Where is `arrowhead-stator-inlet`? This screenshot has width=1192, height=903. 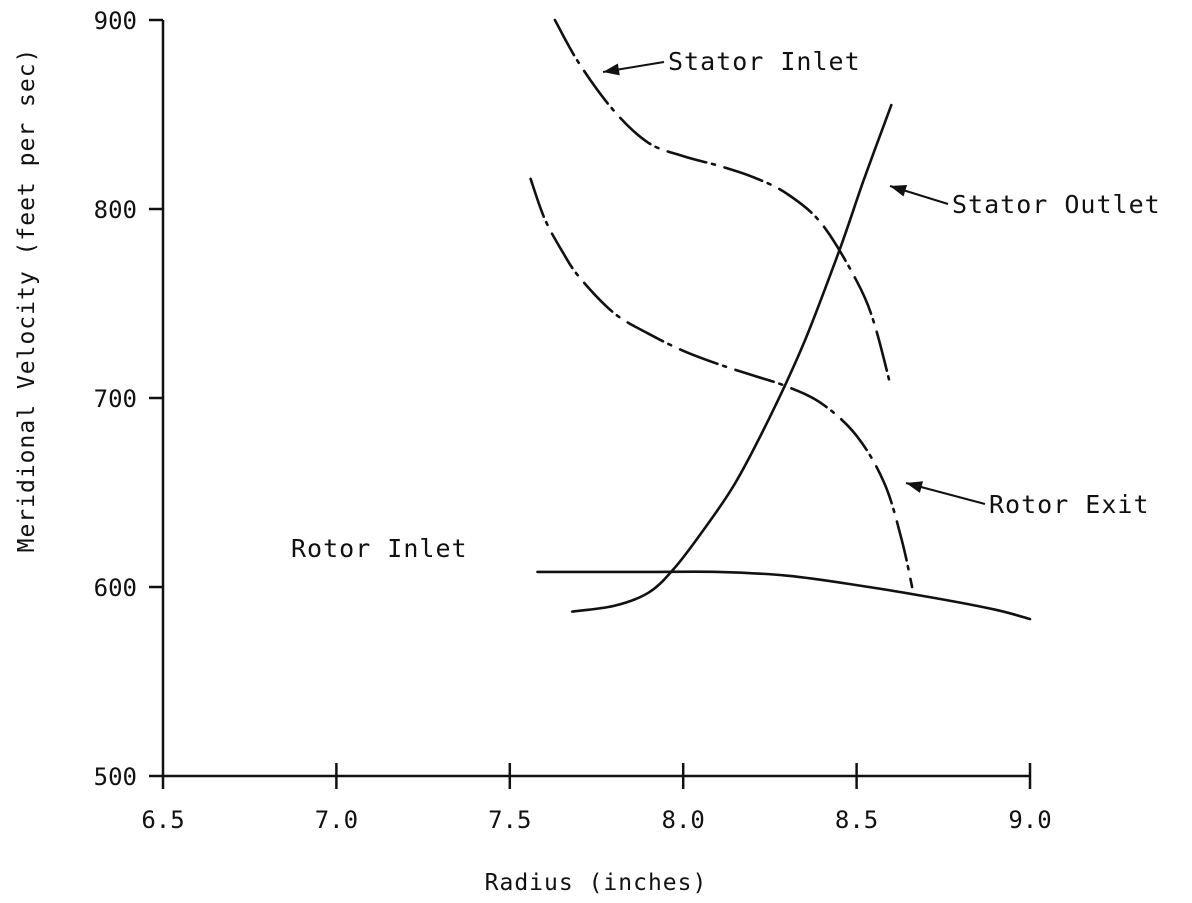 arrowhead-stator-inlet is located at coordinates (611, 69).